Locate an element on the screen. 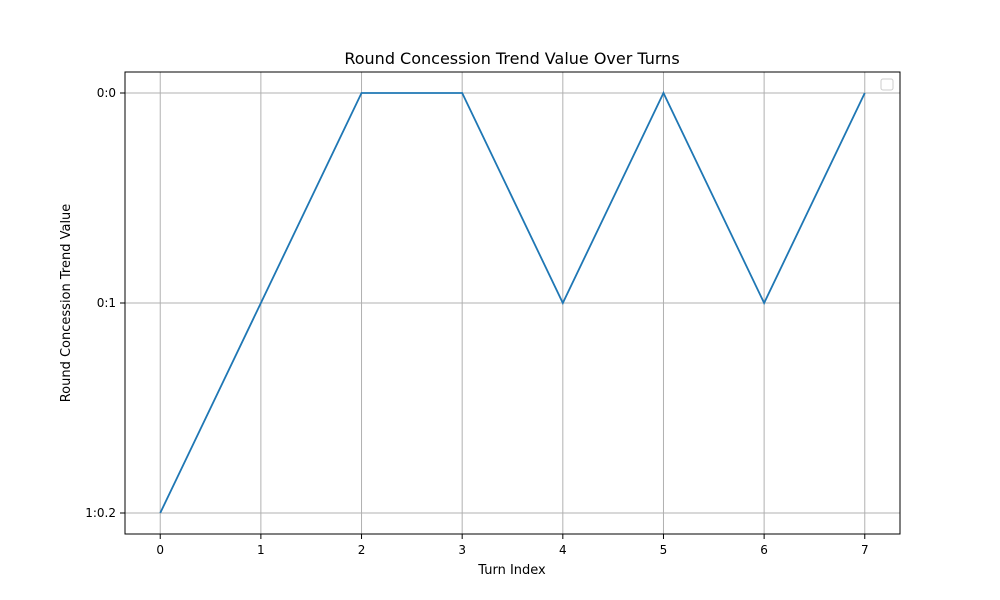 This screenshot has width=1000, height=600. chart-title: Round Concession Trend Value Over Turns is located at coordinates (511, 58).